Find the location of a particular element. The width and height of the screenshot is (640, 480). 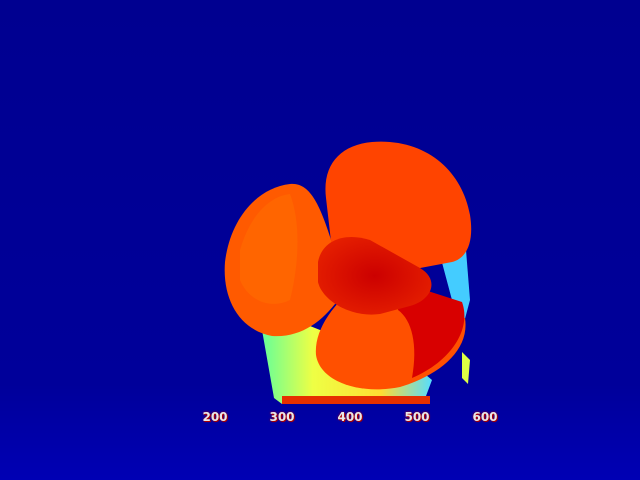

mount-bottom-bar is located at coordinates (356, 400).